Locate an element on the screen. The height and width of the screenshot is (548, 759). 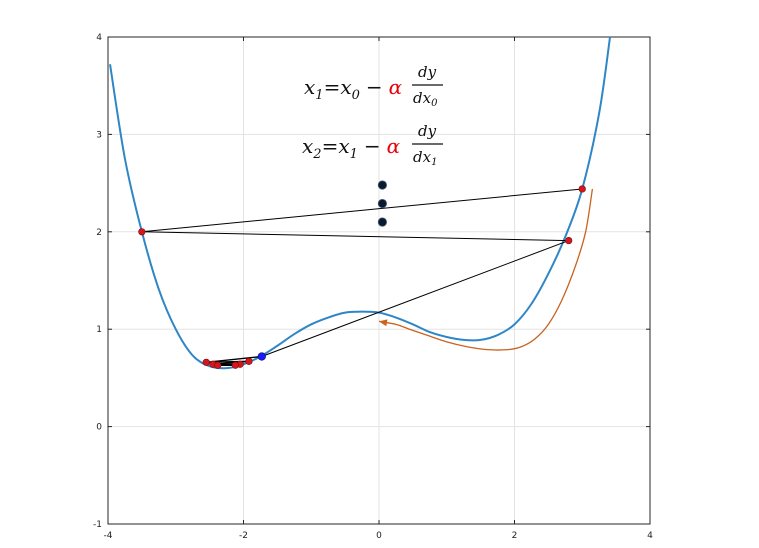
ellipsis-dots is located at coordinates (382, 203).